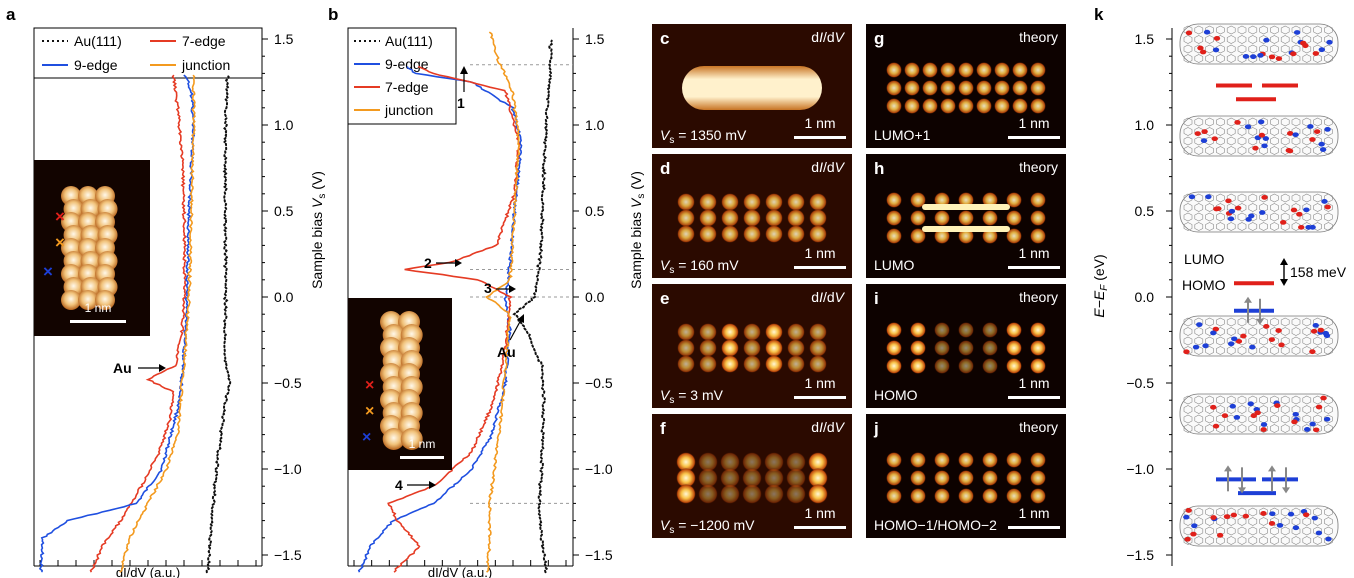  What do you see at coordinates (460, 571) in the screenshot?
I see `x-axis-label: dI/dV (a.u.)` at bounding box center [460, 571].